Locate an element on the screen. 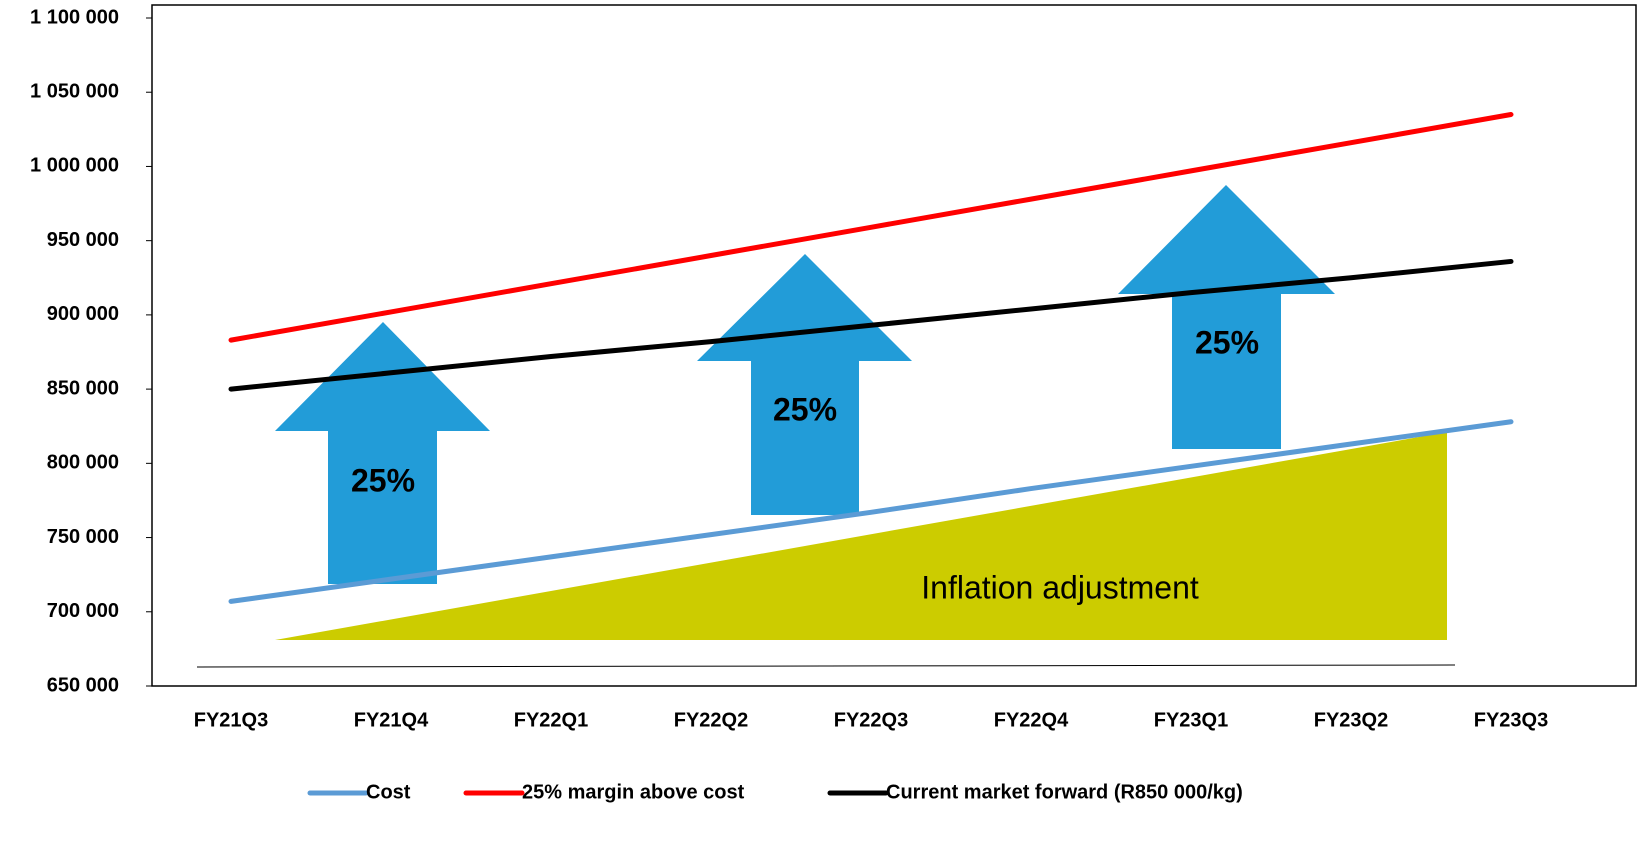  y-tick-label: 800 000 is located at coordinates (83, 463).